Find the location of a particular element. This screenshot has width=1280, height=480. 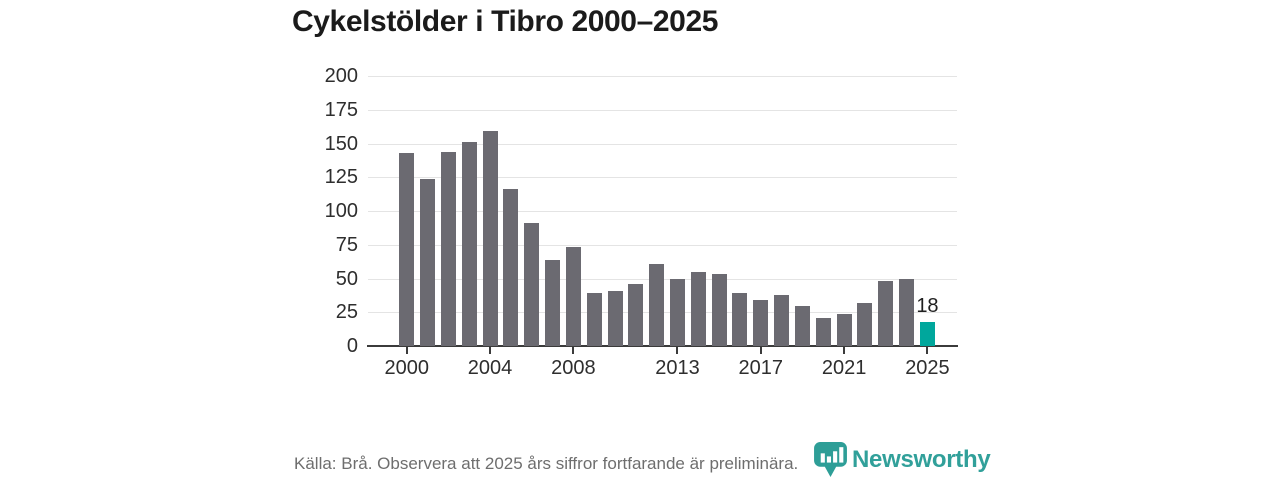

x-axis-tick-label: 2000 is located at coordinates (406, 368).